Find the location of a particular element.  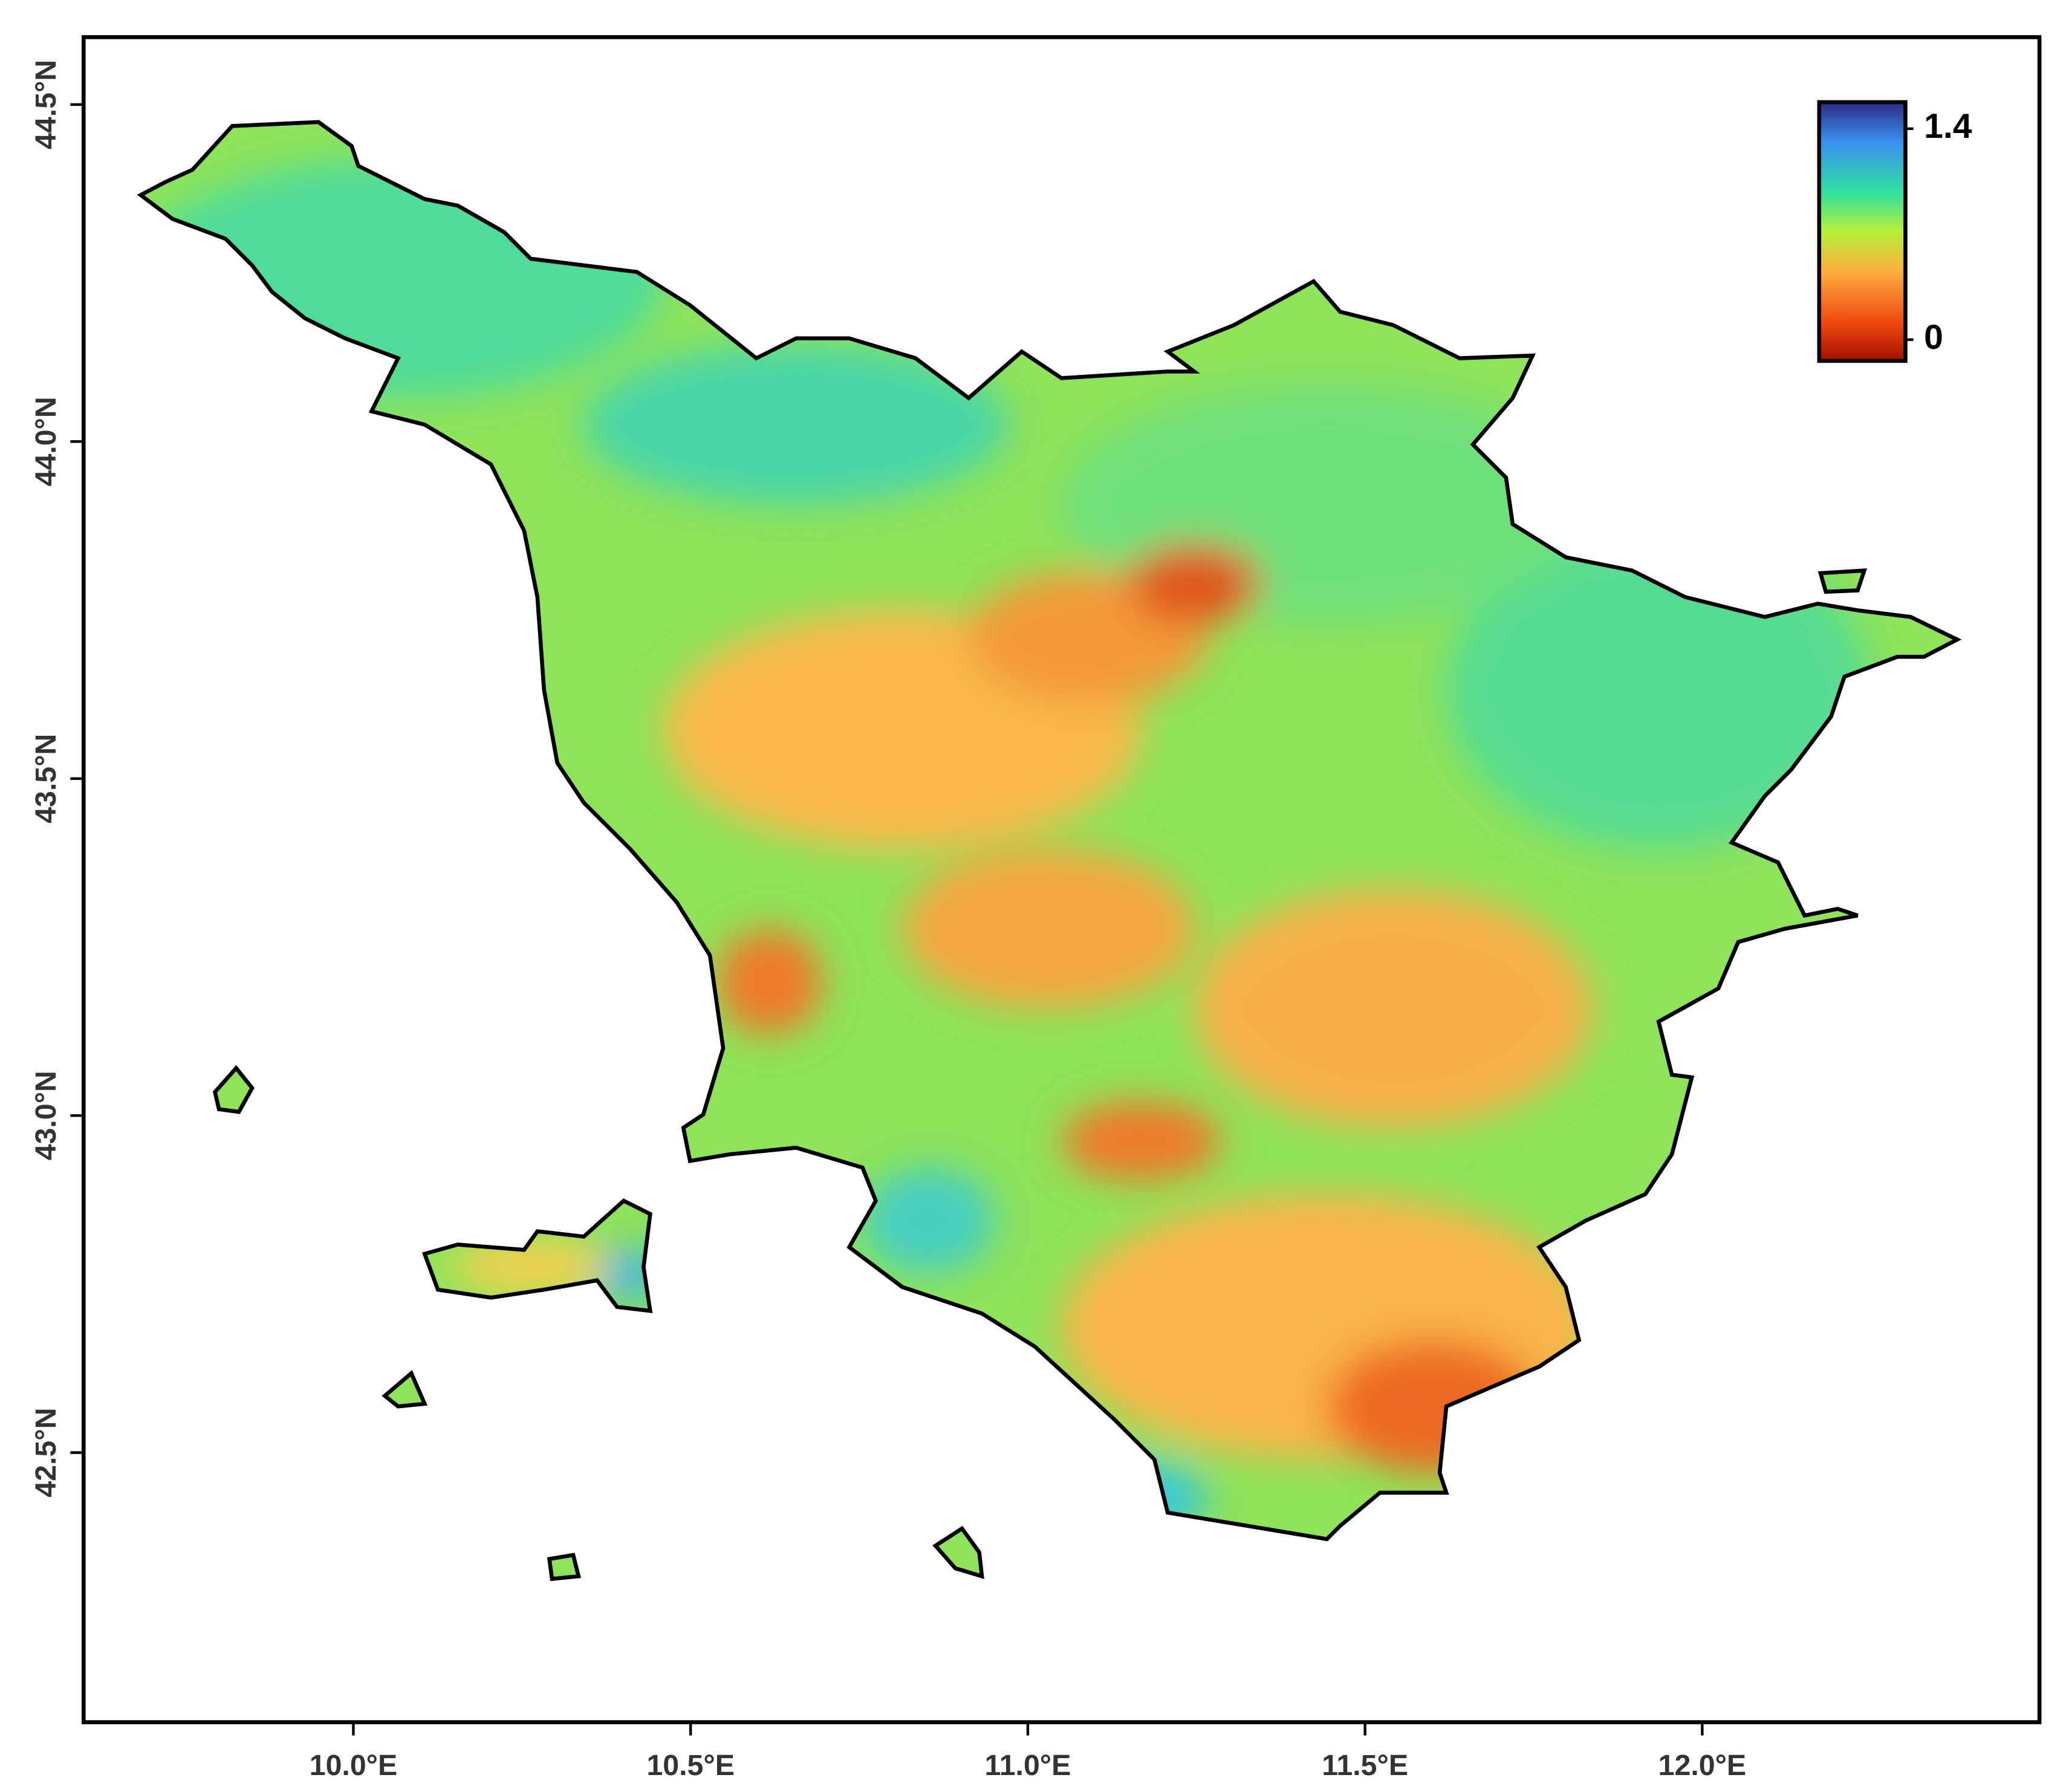

y-tick-label: 43.0°N is located at coordinates (46, 1115).